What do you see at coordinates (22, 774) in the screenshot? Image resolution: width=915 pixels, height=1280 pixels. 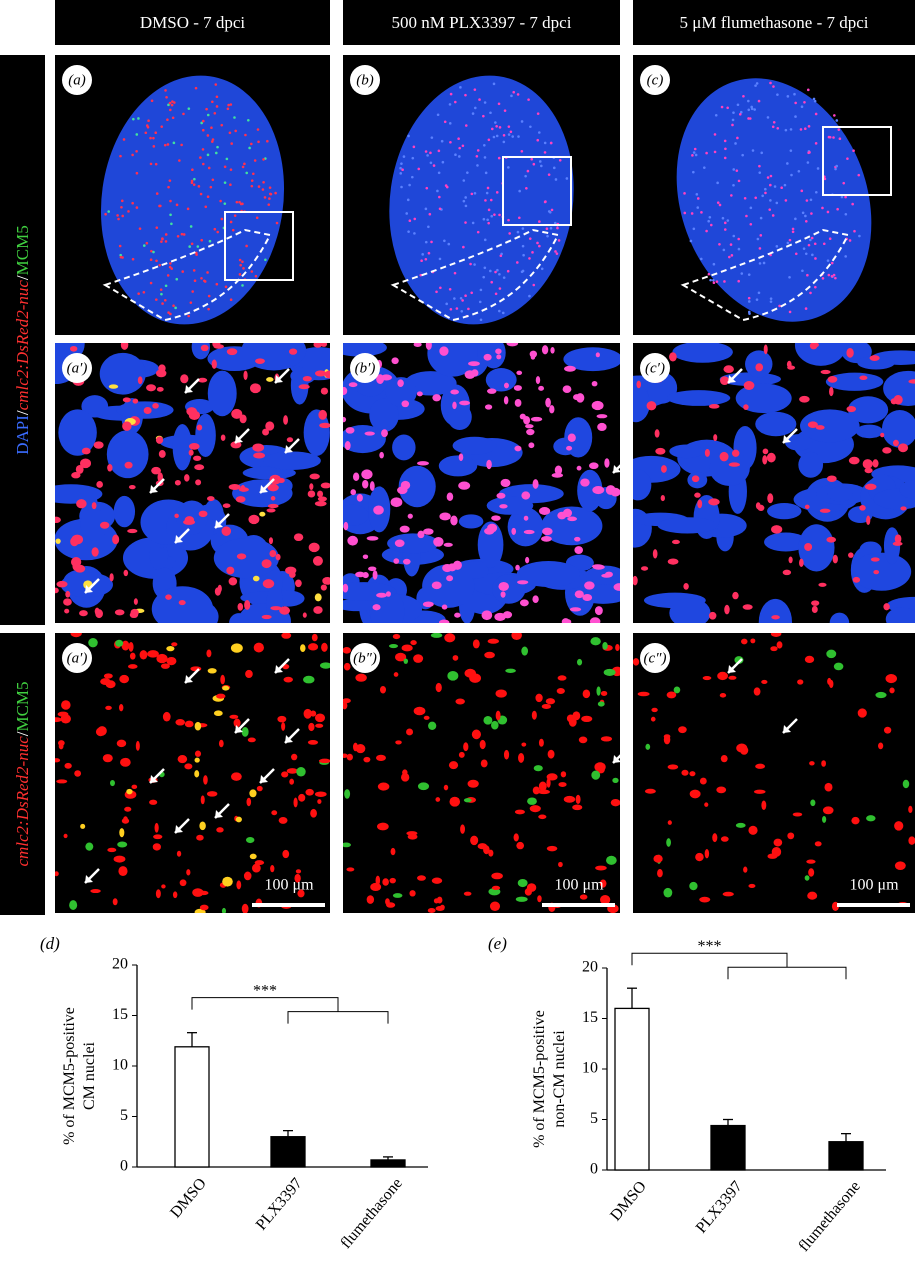 I see `side-bar` at bounding box center [22, 774].